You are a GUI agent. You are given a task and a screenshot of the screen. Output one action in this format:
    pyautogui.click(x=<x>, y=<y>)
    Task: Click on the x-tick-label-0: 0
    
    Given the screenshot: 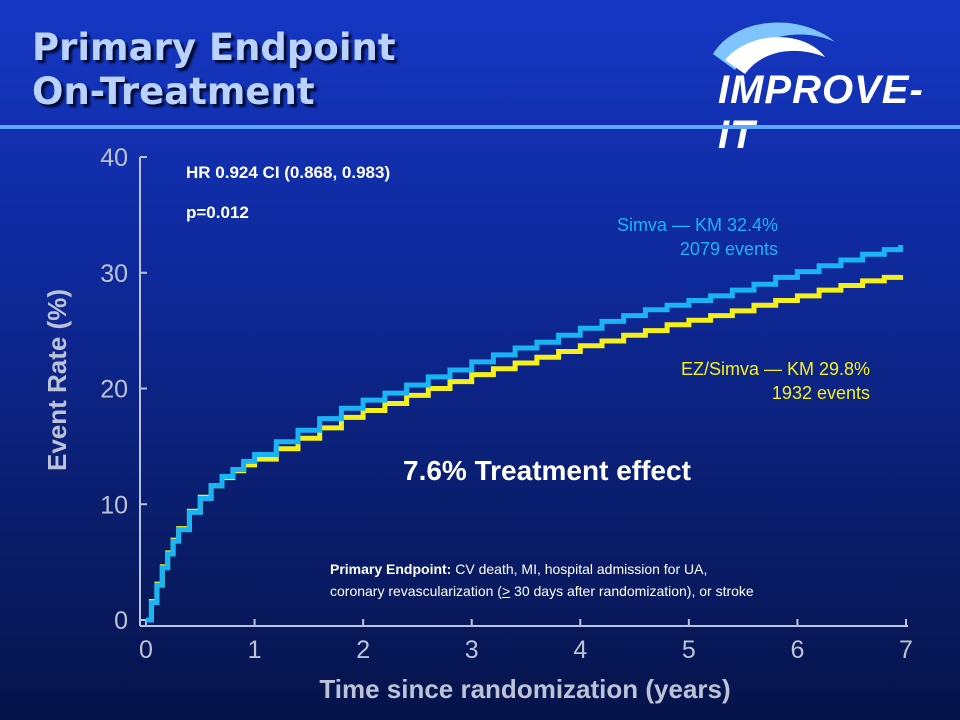 What is the action you would take?
    pyautogui.click(x=146, y=650)
    